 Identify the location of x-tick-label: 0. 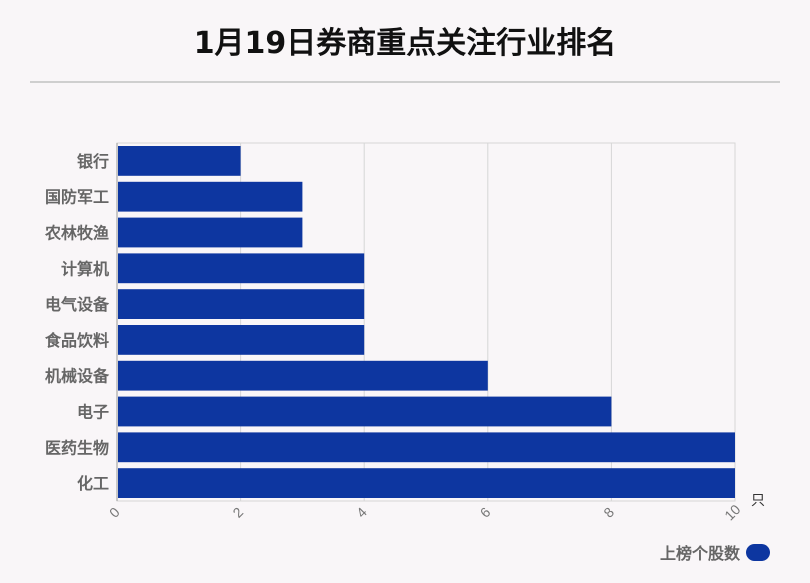
(114, 512).